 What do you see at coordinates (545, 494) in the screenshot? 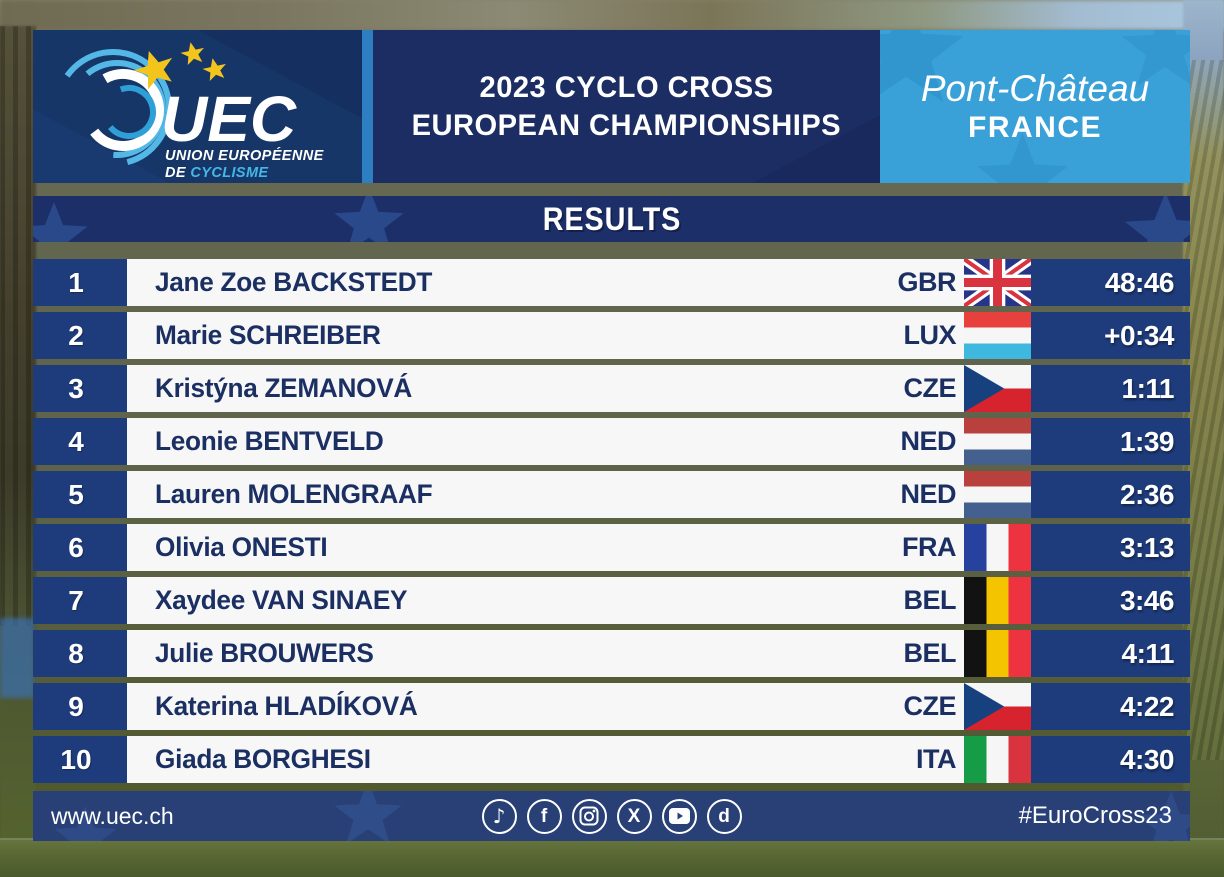
I see `rider-cell: Lauren MOLENGRAAF NED` at bounding box center [545, 494].